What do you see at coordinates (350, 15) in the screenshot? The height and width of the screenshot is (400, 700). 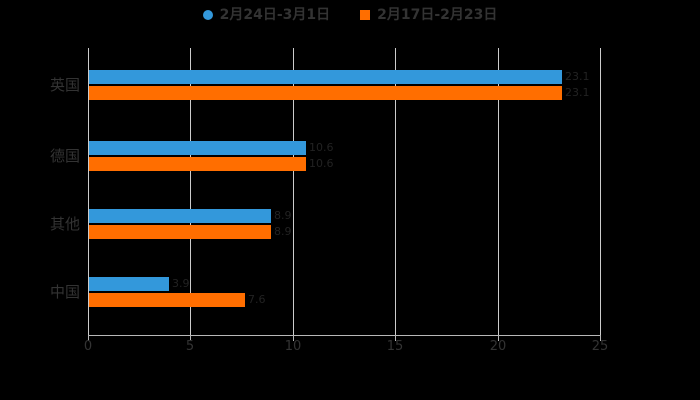 I see `legend: 2月24日-3月1日 2月17日-2月23日` at bounding box center [350, 15].